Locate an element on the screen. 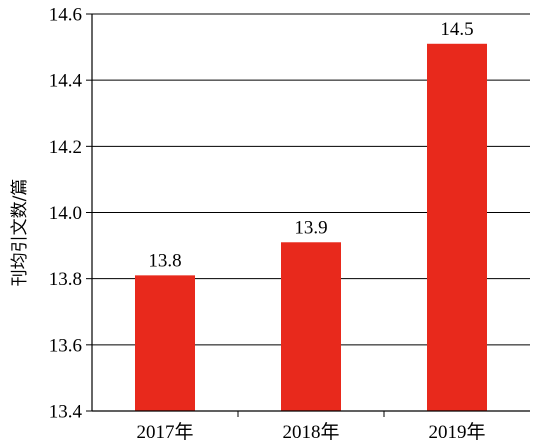 The width and height of the screenshot is (537, 445). y-tick-label: 14.0 is located at coordinates (65, 213).